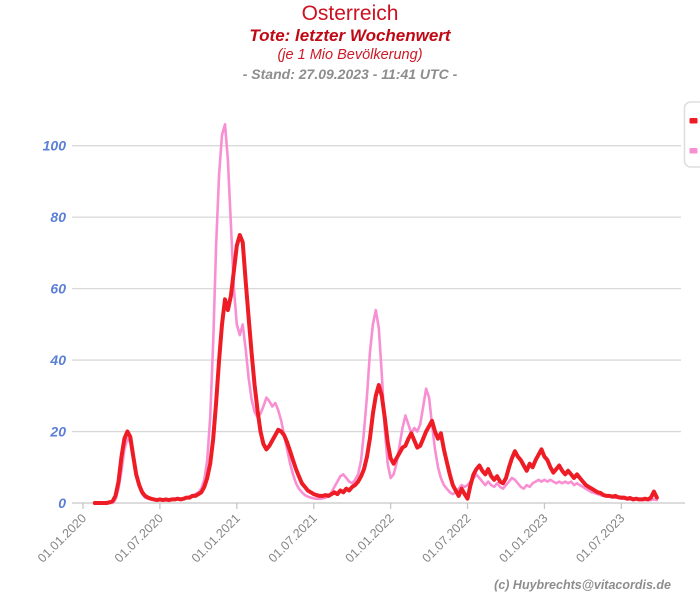  Describe the element at coordinates (693, 121) in the screenshot. I see `red-series-marker` at that location.